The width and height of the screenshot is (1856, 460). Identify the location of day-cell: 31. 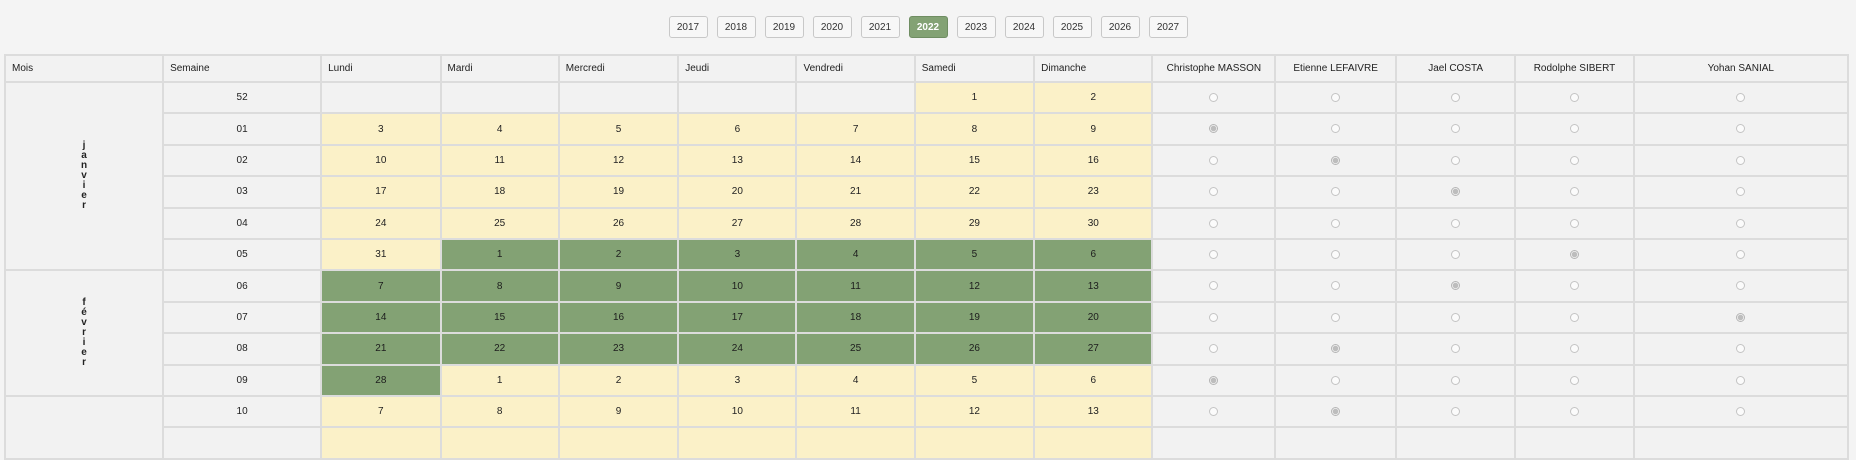
(381, 254).